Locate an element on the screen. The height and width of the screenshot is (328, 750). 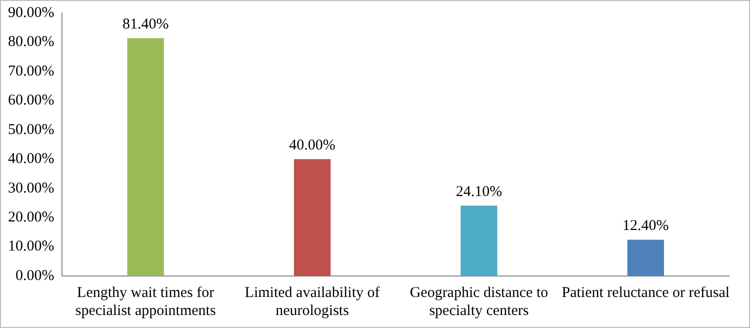
y-tick-label: 70.00% is located at coordinates (31, 71).